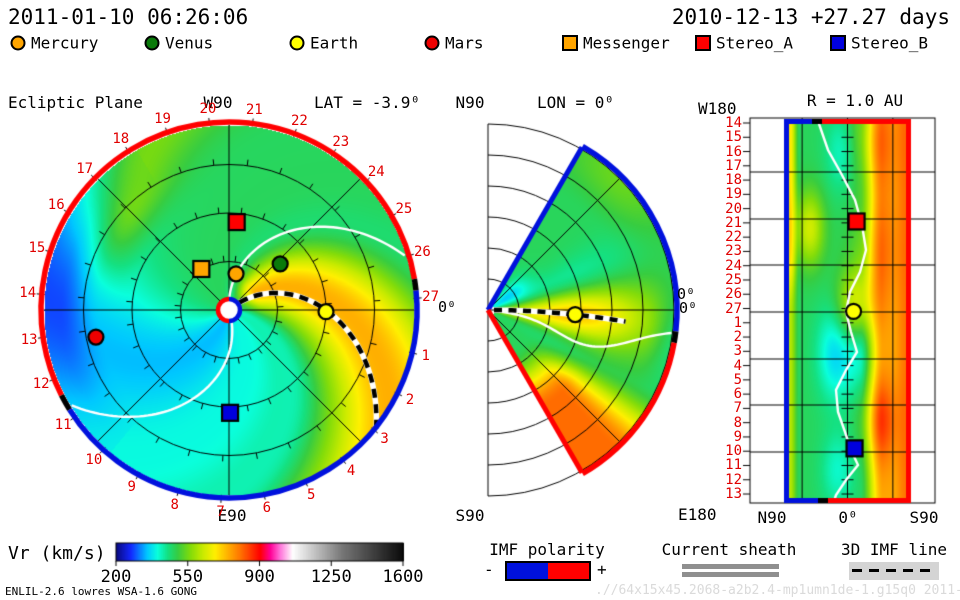 The image size is (960, 600). Describe the element at coordinates (85, 168) in the screenshot. I see `ecliptic-day-17: 17` at that location.